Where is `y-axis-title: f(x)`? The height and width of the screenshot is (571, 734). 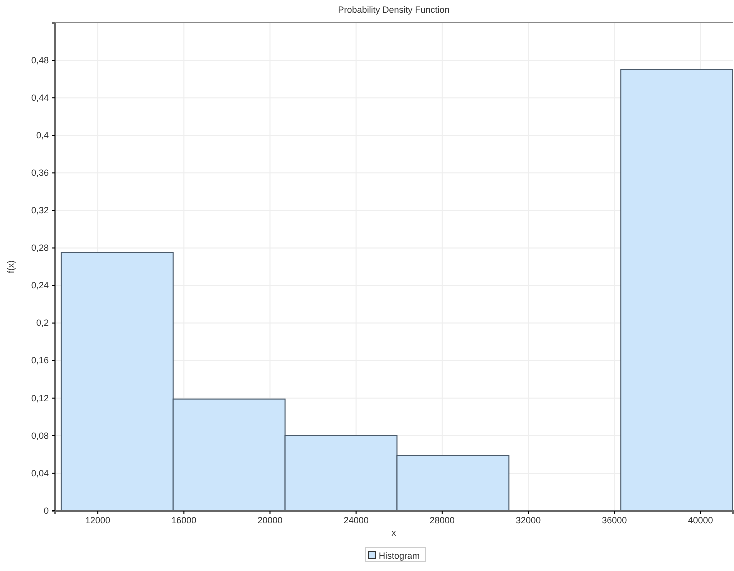
y-axis-title: f(x) is located at coordinates (11, 267).